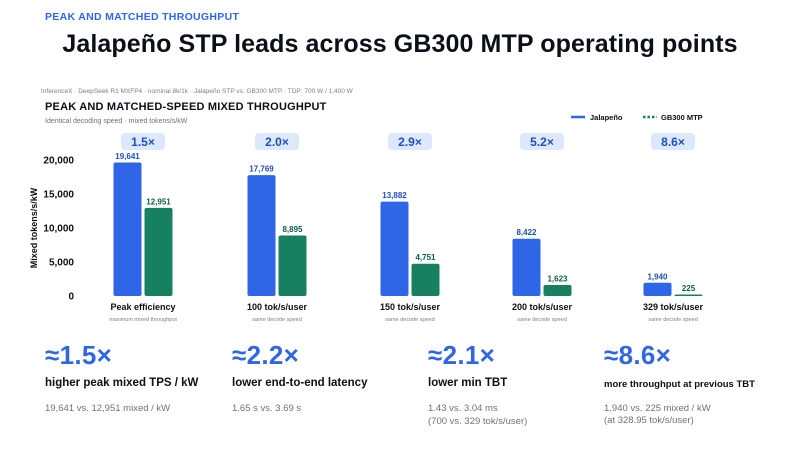 This screenshot has height=451, width=800. I want to click on stat-description: lower min TBT, so click(468, 383).